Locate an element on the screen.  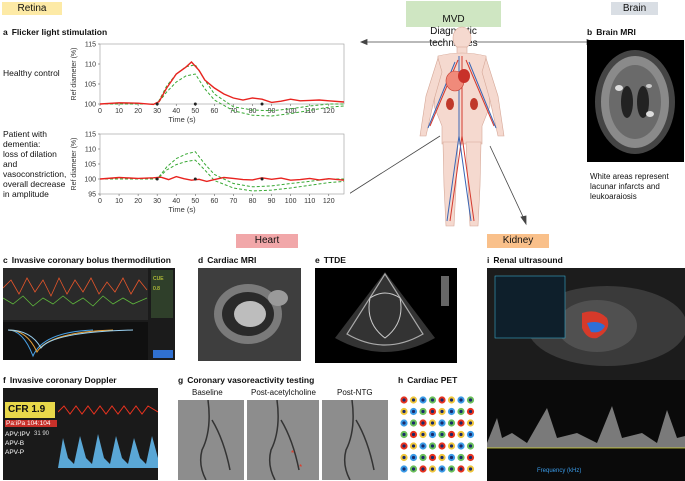
x-tick-label: 20 is located at coordinates (138, 201).